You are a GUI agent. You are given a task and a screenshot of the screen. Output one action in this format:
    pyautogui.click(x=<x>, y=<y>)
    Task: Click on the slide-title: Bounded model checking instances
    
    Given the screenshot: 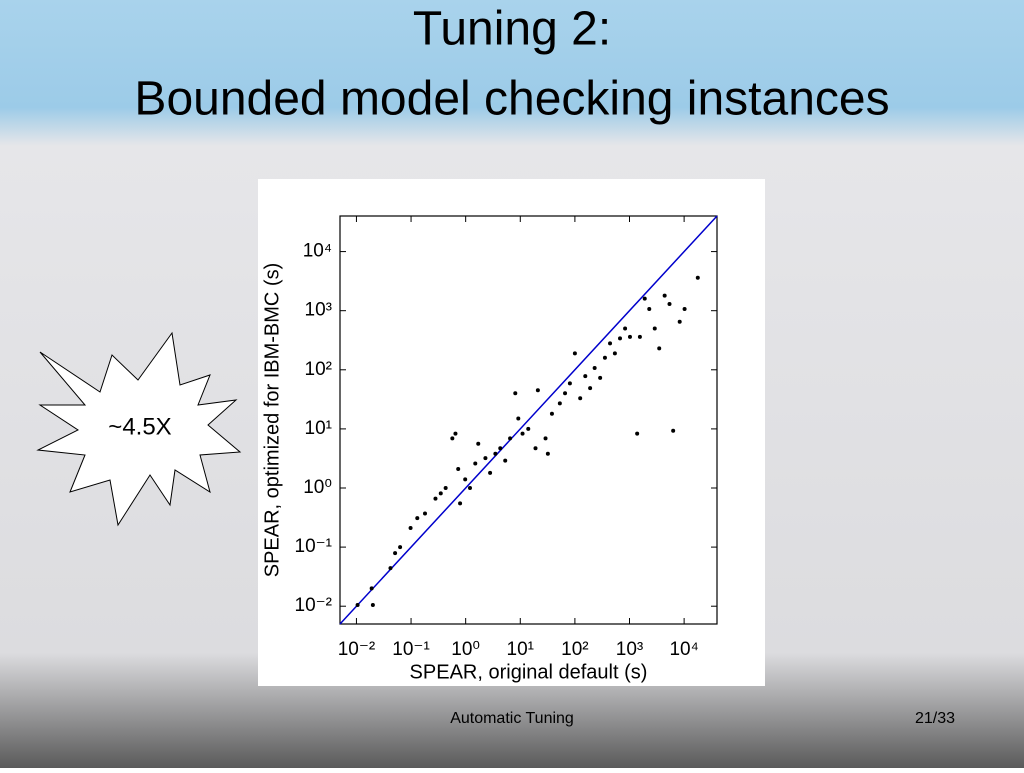 What is the action you would take?
    pyautogui.click(x=511, y=99)
    